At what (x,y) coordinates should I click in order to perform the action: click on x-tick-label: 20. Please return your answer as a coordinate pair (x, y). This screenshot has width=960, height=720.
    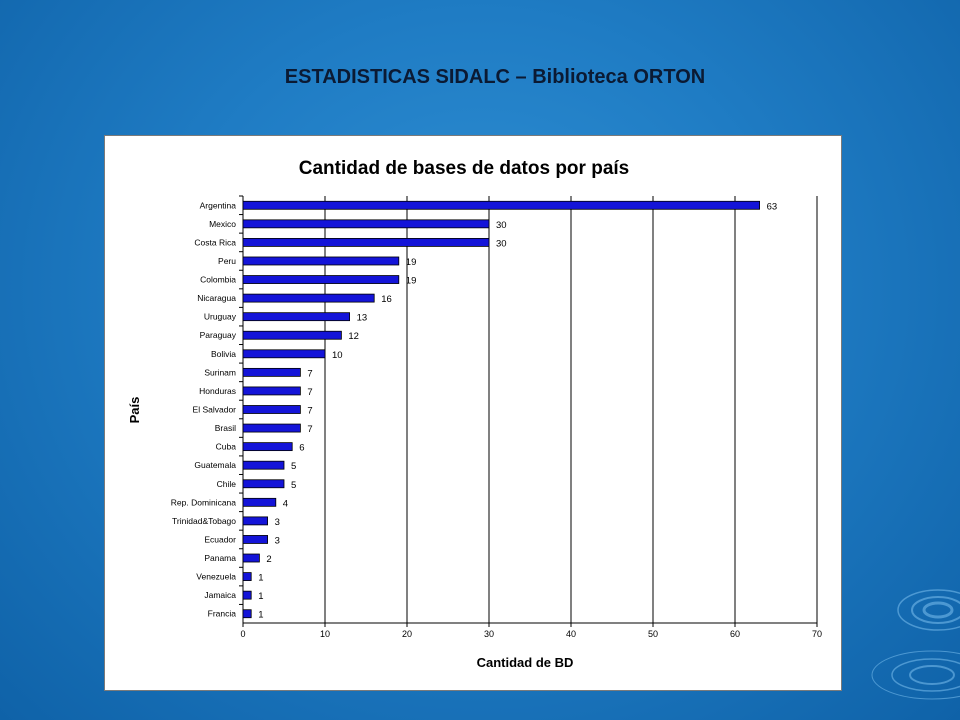
    Looking at the image, I should click on (407, 634).